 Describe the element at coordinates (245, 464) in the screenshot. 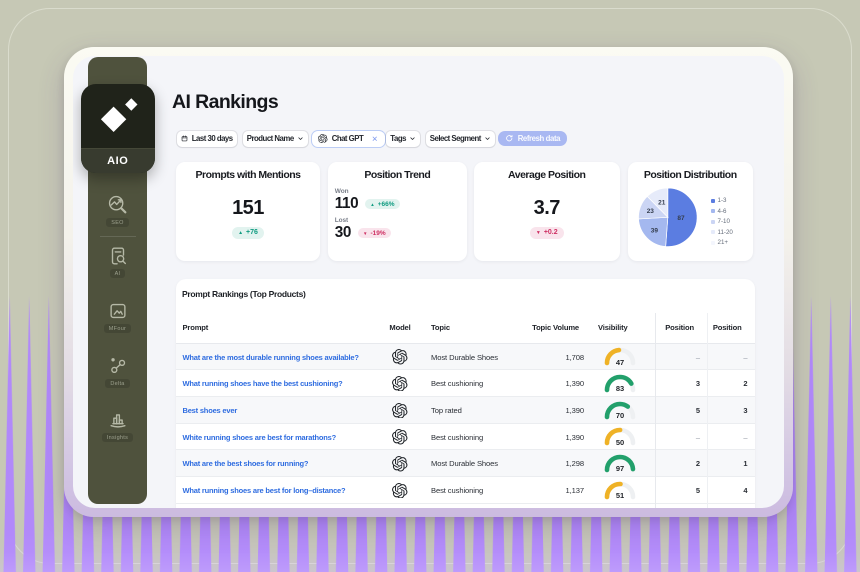

I see `prompt-link: What are the best shoes for running?` at that location.